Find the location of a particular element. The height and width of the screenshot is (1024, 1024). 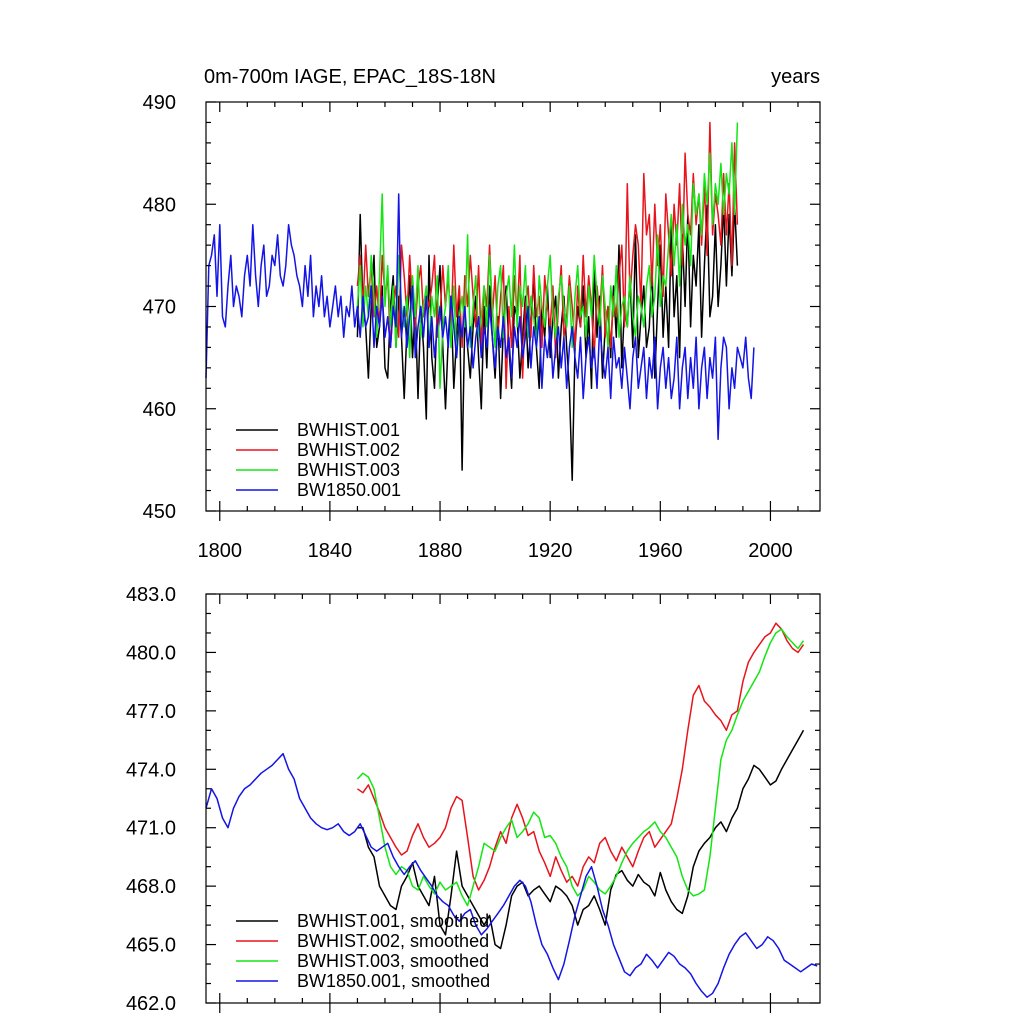

top-ytick-label: 450 is located at coordinates (159, 512).